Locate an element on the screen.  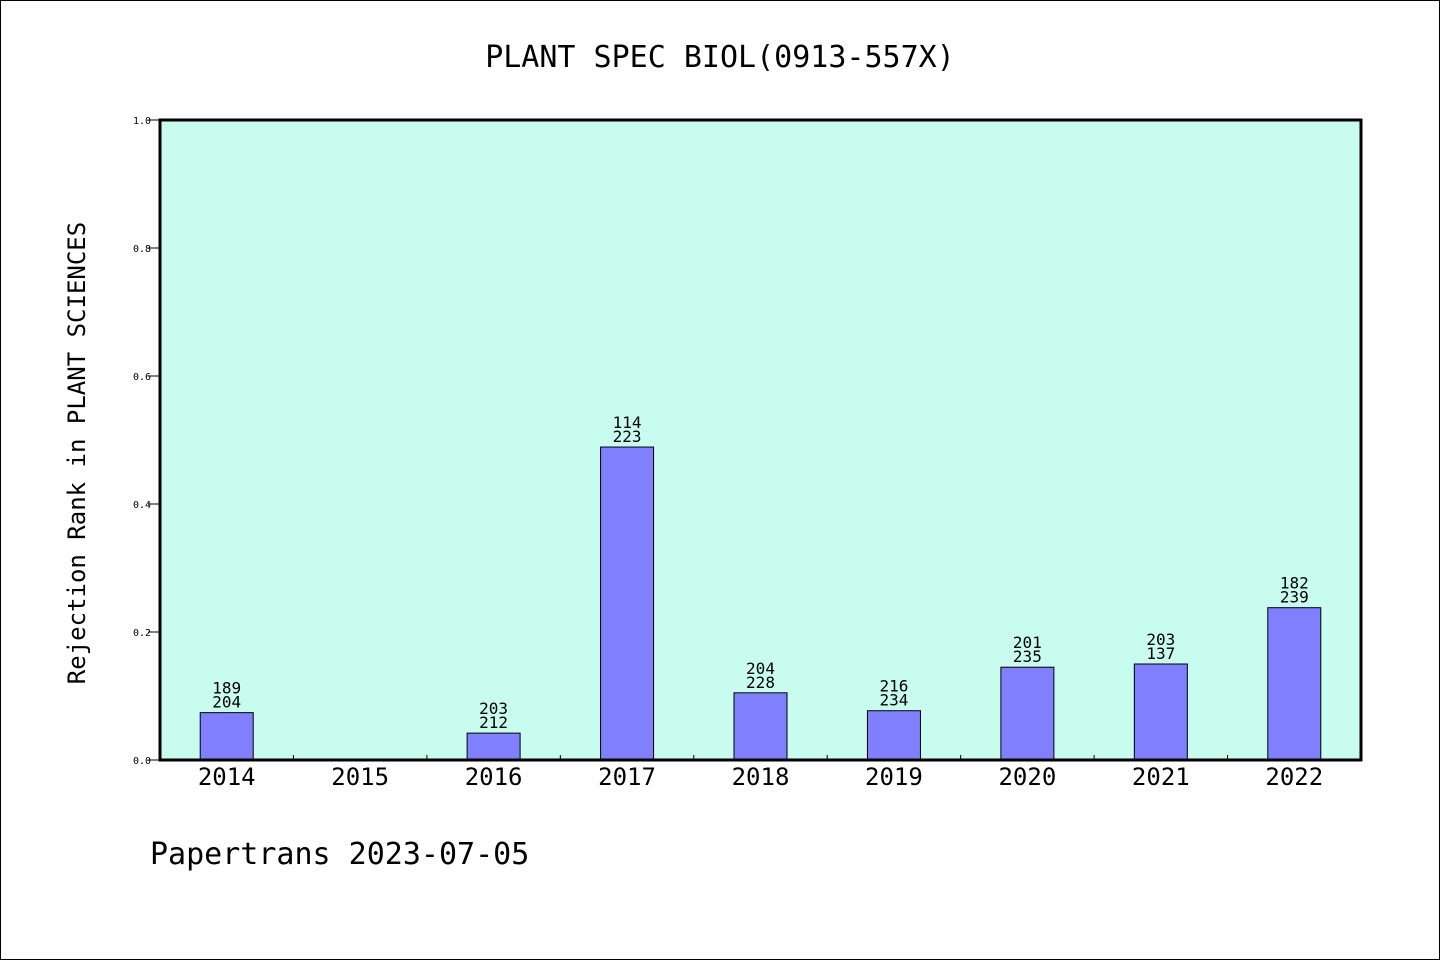
bar-label-bottom: 239 is located at coordinates (1294, 597).